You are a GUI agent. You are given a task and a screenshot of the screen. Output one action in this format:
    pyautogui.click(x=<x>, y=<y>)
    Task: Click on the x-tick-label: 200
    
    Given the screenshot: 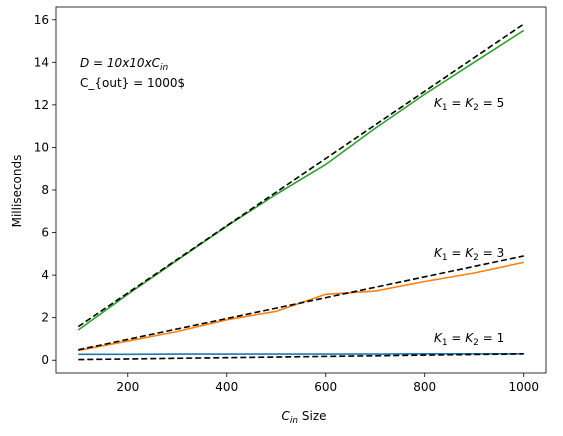 What is the action you would take?
    pyautogui.click(x=127, y=387)
    